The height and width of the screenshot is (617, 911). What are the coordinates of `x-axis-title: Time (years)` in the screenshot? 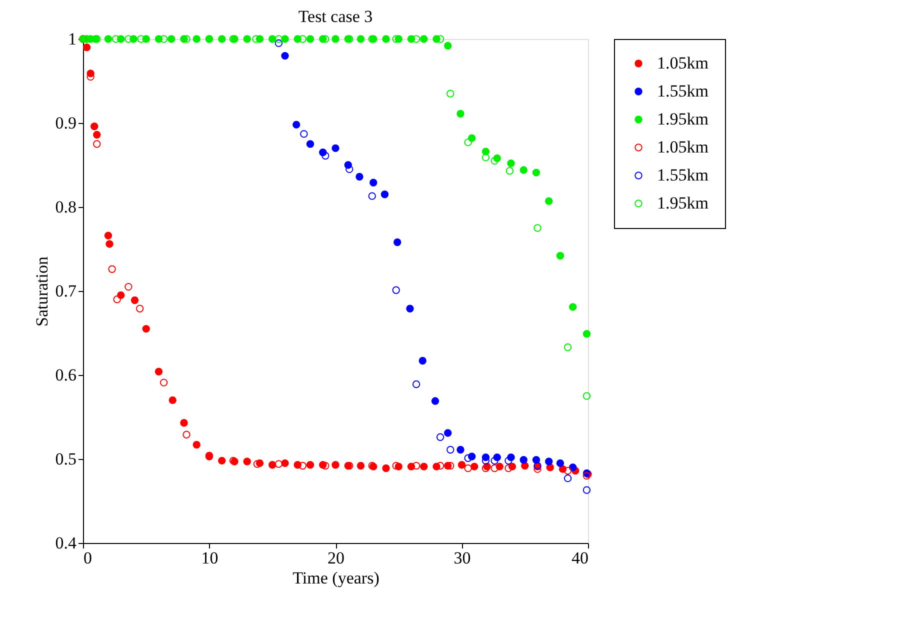 It's located at (336, 578).